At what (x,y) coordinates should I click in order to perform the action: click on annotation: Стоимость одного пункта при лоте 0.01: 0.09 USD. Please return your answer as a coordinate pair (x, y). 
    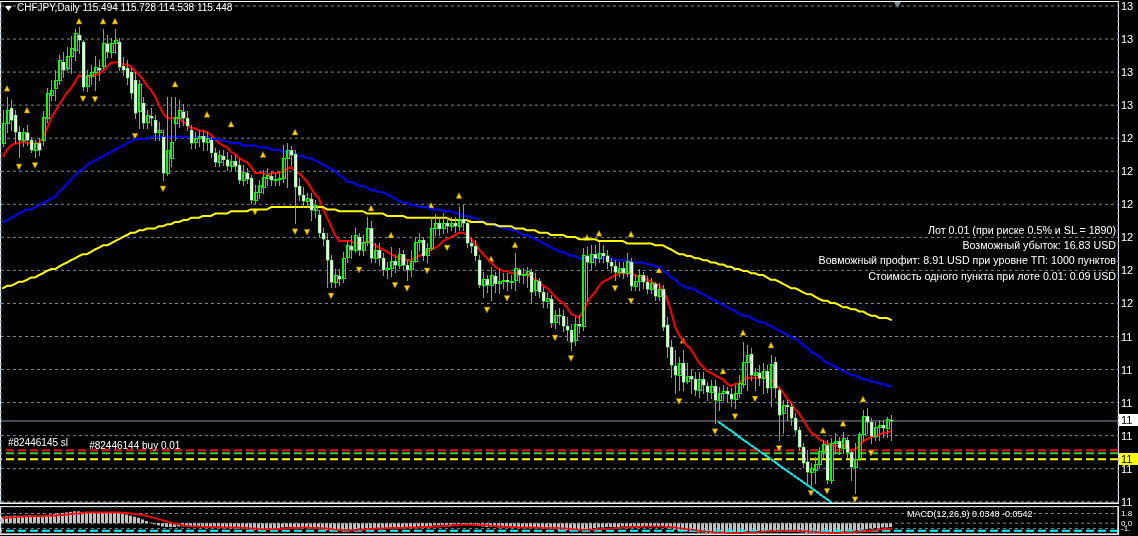
    Looking at the image, I should click on (991, 276).